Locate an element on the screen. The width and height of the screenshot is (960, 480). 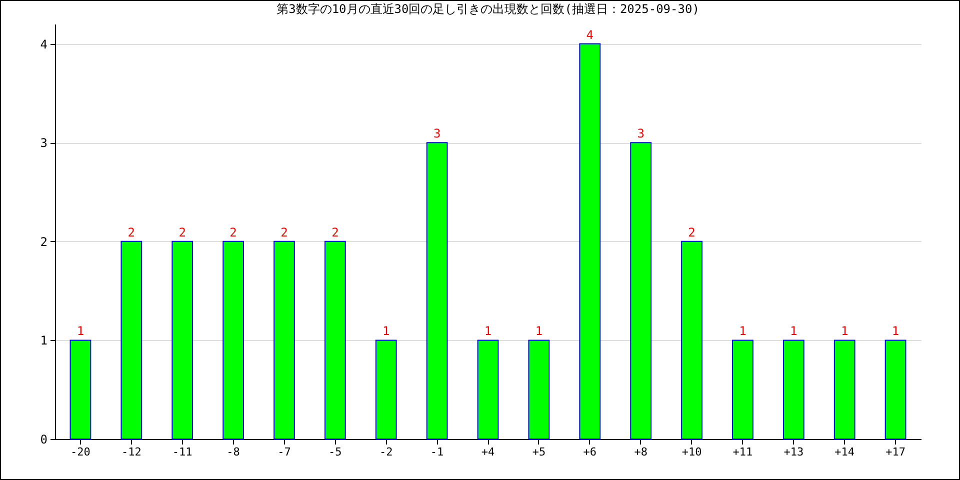
x-tick-label: +14 is located at coordinates (844, 452).